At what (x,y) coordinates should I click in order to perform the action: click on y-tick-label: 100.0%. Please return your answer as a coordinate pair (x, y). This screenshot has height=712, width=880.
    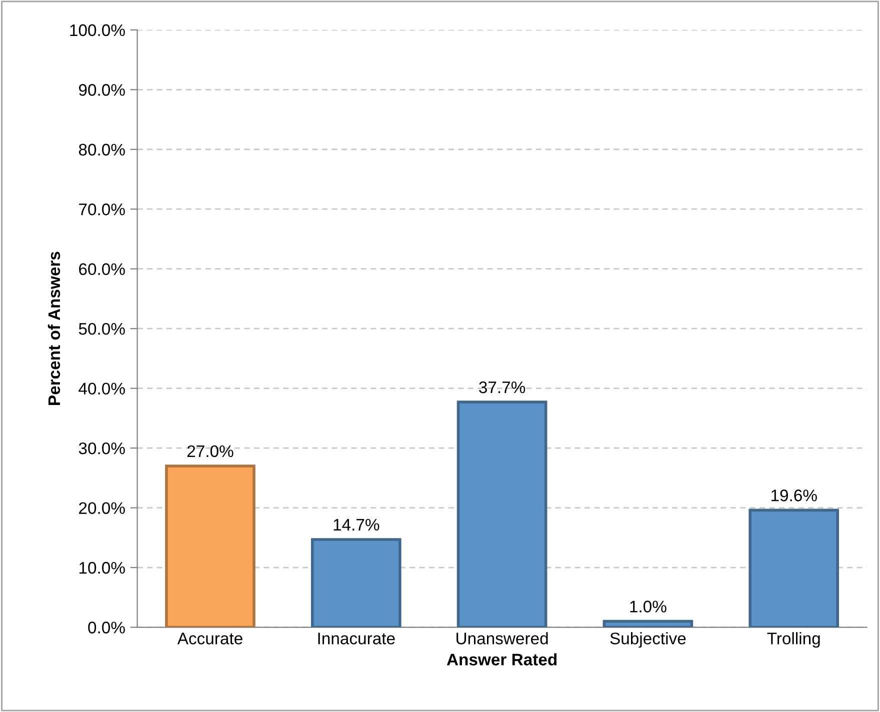
    Looking at the image, I should click on (97, 30).